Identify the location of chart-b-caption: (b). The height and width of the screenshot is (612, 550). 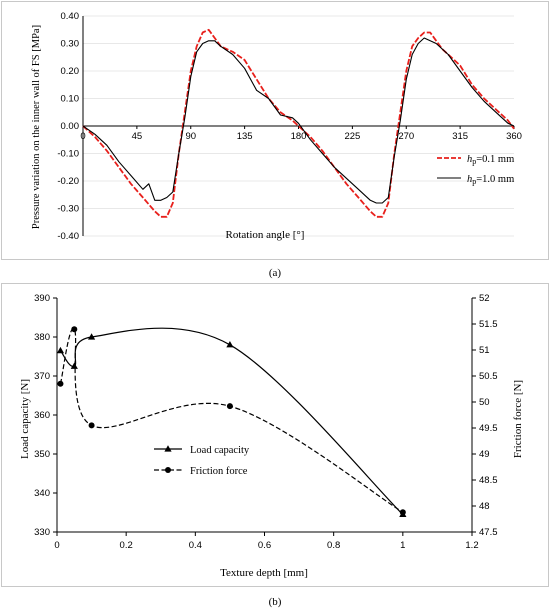
(275, 602).